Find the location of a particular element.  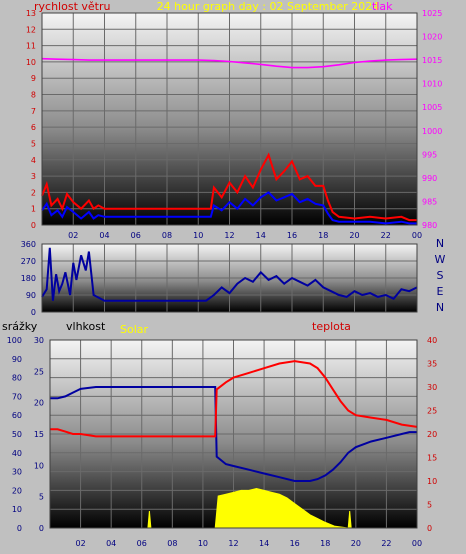

humidity-tick-label: 20 is located at coordinates (17, 490).